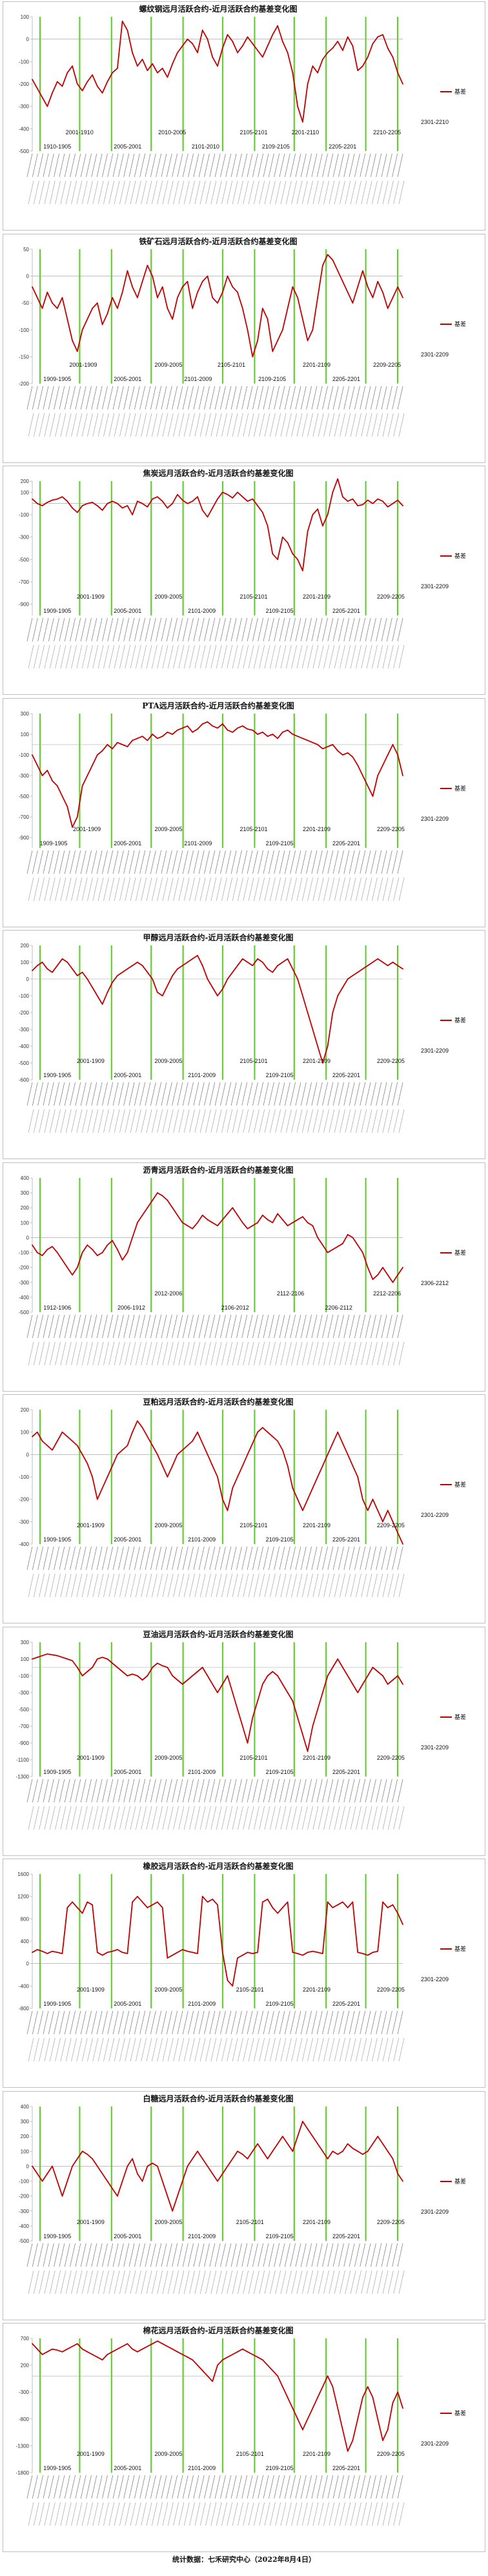 This screenshot has width=488, height=2576. What do you see at coordinates (435, 2212) in the screenshot?
I see `contract-label: 2301-2209` at bounding box center [435, 2212].